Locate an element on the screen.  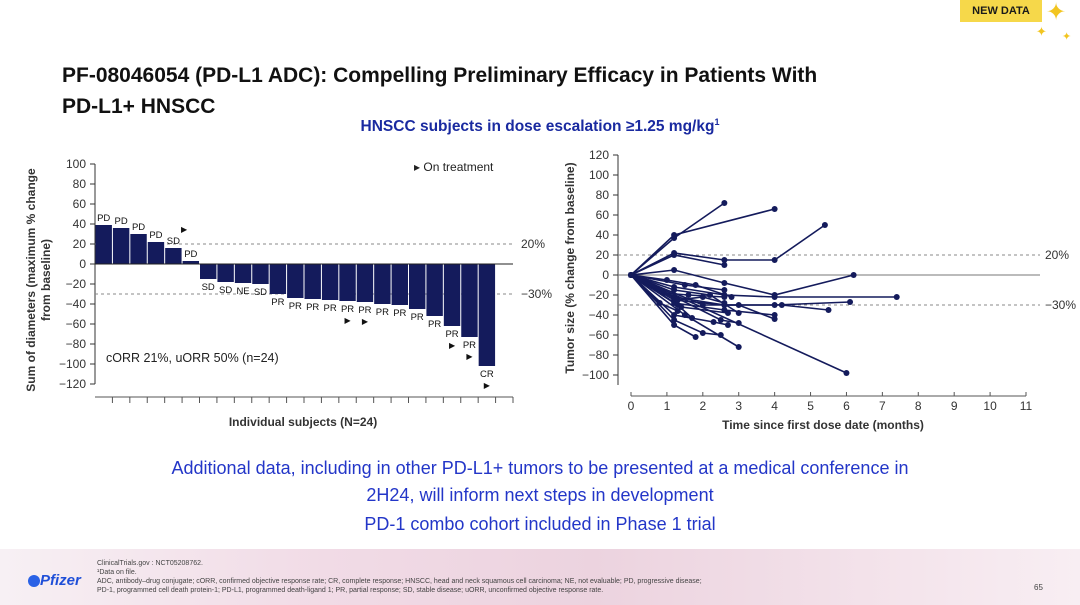
spider-x-tick-label: 7 is located at coordinates (882, 406).